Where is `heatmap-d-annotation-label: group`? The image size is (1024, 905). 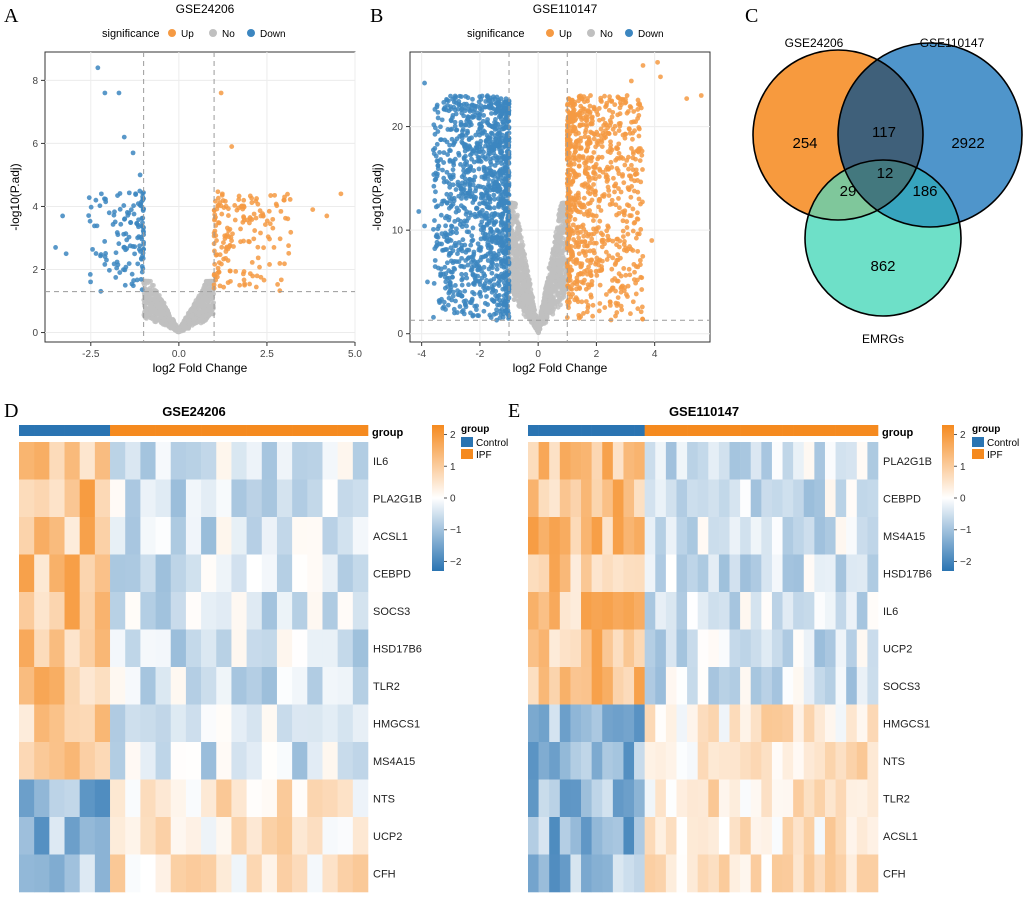
heatmap-d-annotation-label: group is located at coordinates (387, 433).